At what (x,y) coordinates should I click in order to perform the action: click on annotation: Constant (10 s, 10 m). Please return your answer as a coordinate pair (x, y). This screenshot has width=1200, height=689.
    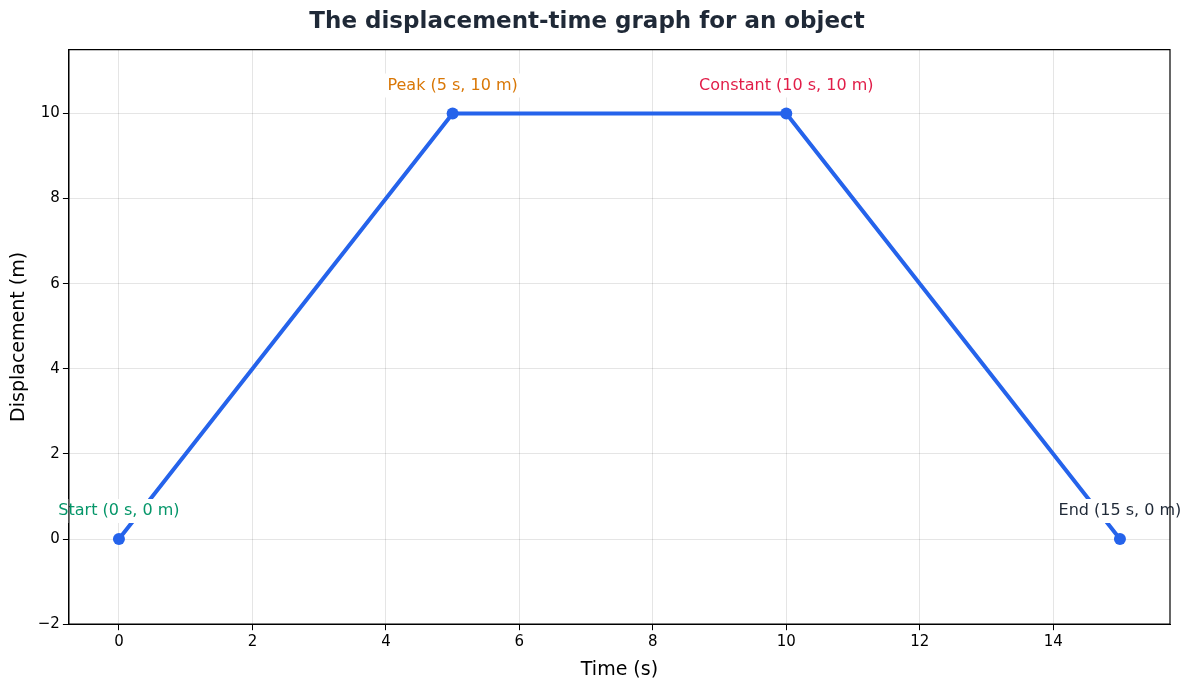
    Looking at the image, I should click on (786, 84).